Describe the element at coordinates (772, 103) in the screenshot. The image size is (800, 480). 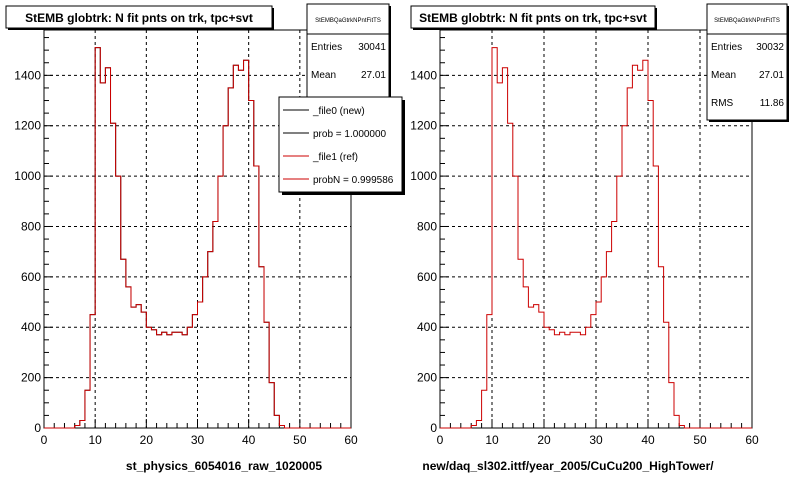
I see `stats-value: 11.86` at that location.